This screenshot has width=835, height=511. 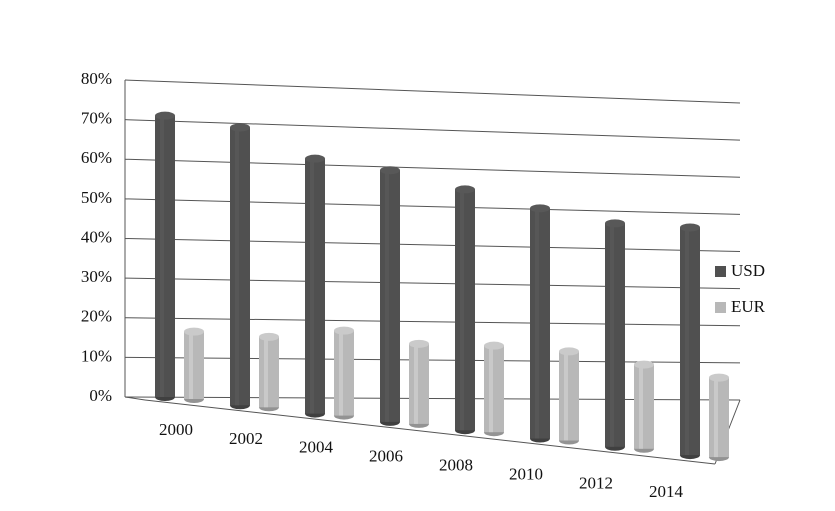 What do you see at coordinates (96, 236) in the screenshot?
I see `y-tick-label: 40%` at bounding box center [96, 236].